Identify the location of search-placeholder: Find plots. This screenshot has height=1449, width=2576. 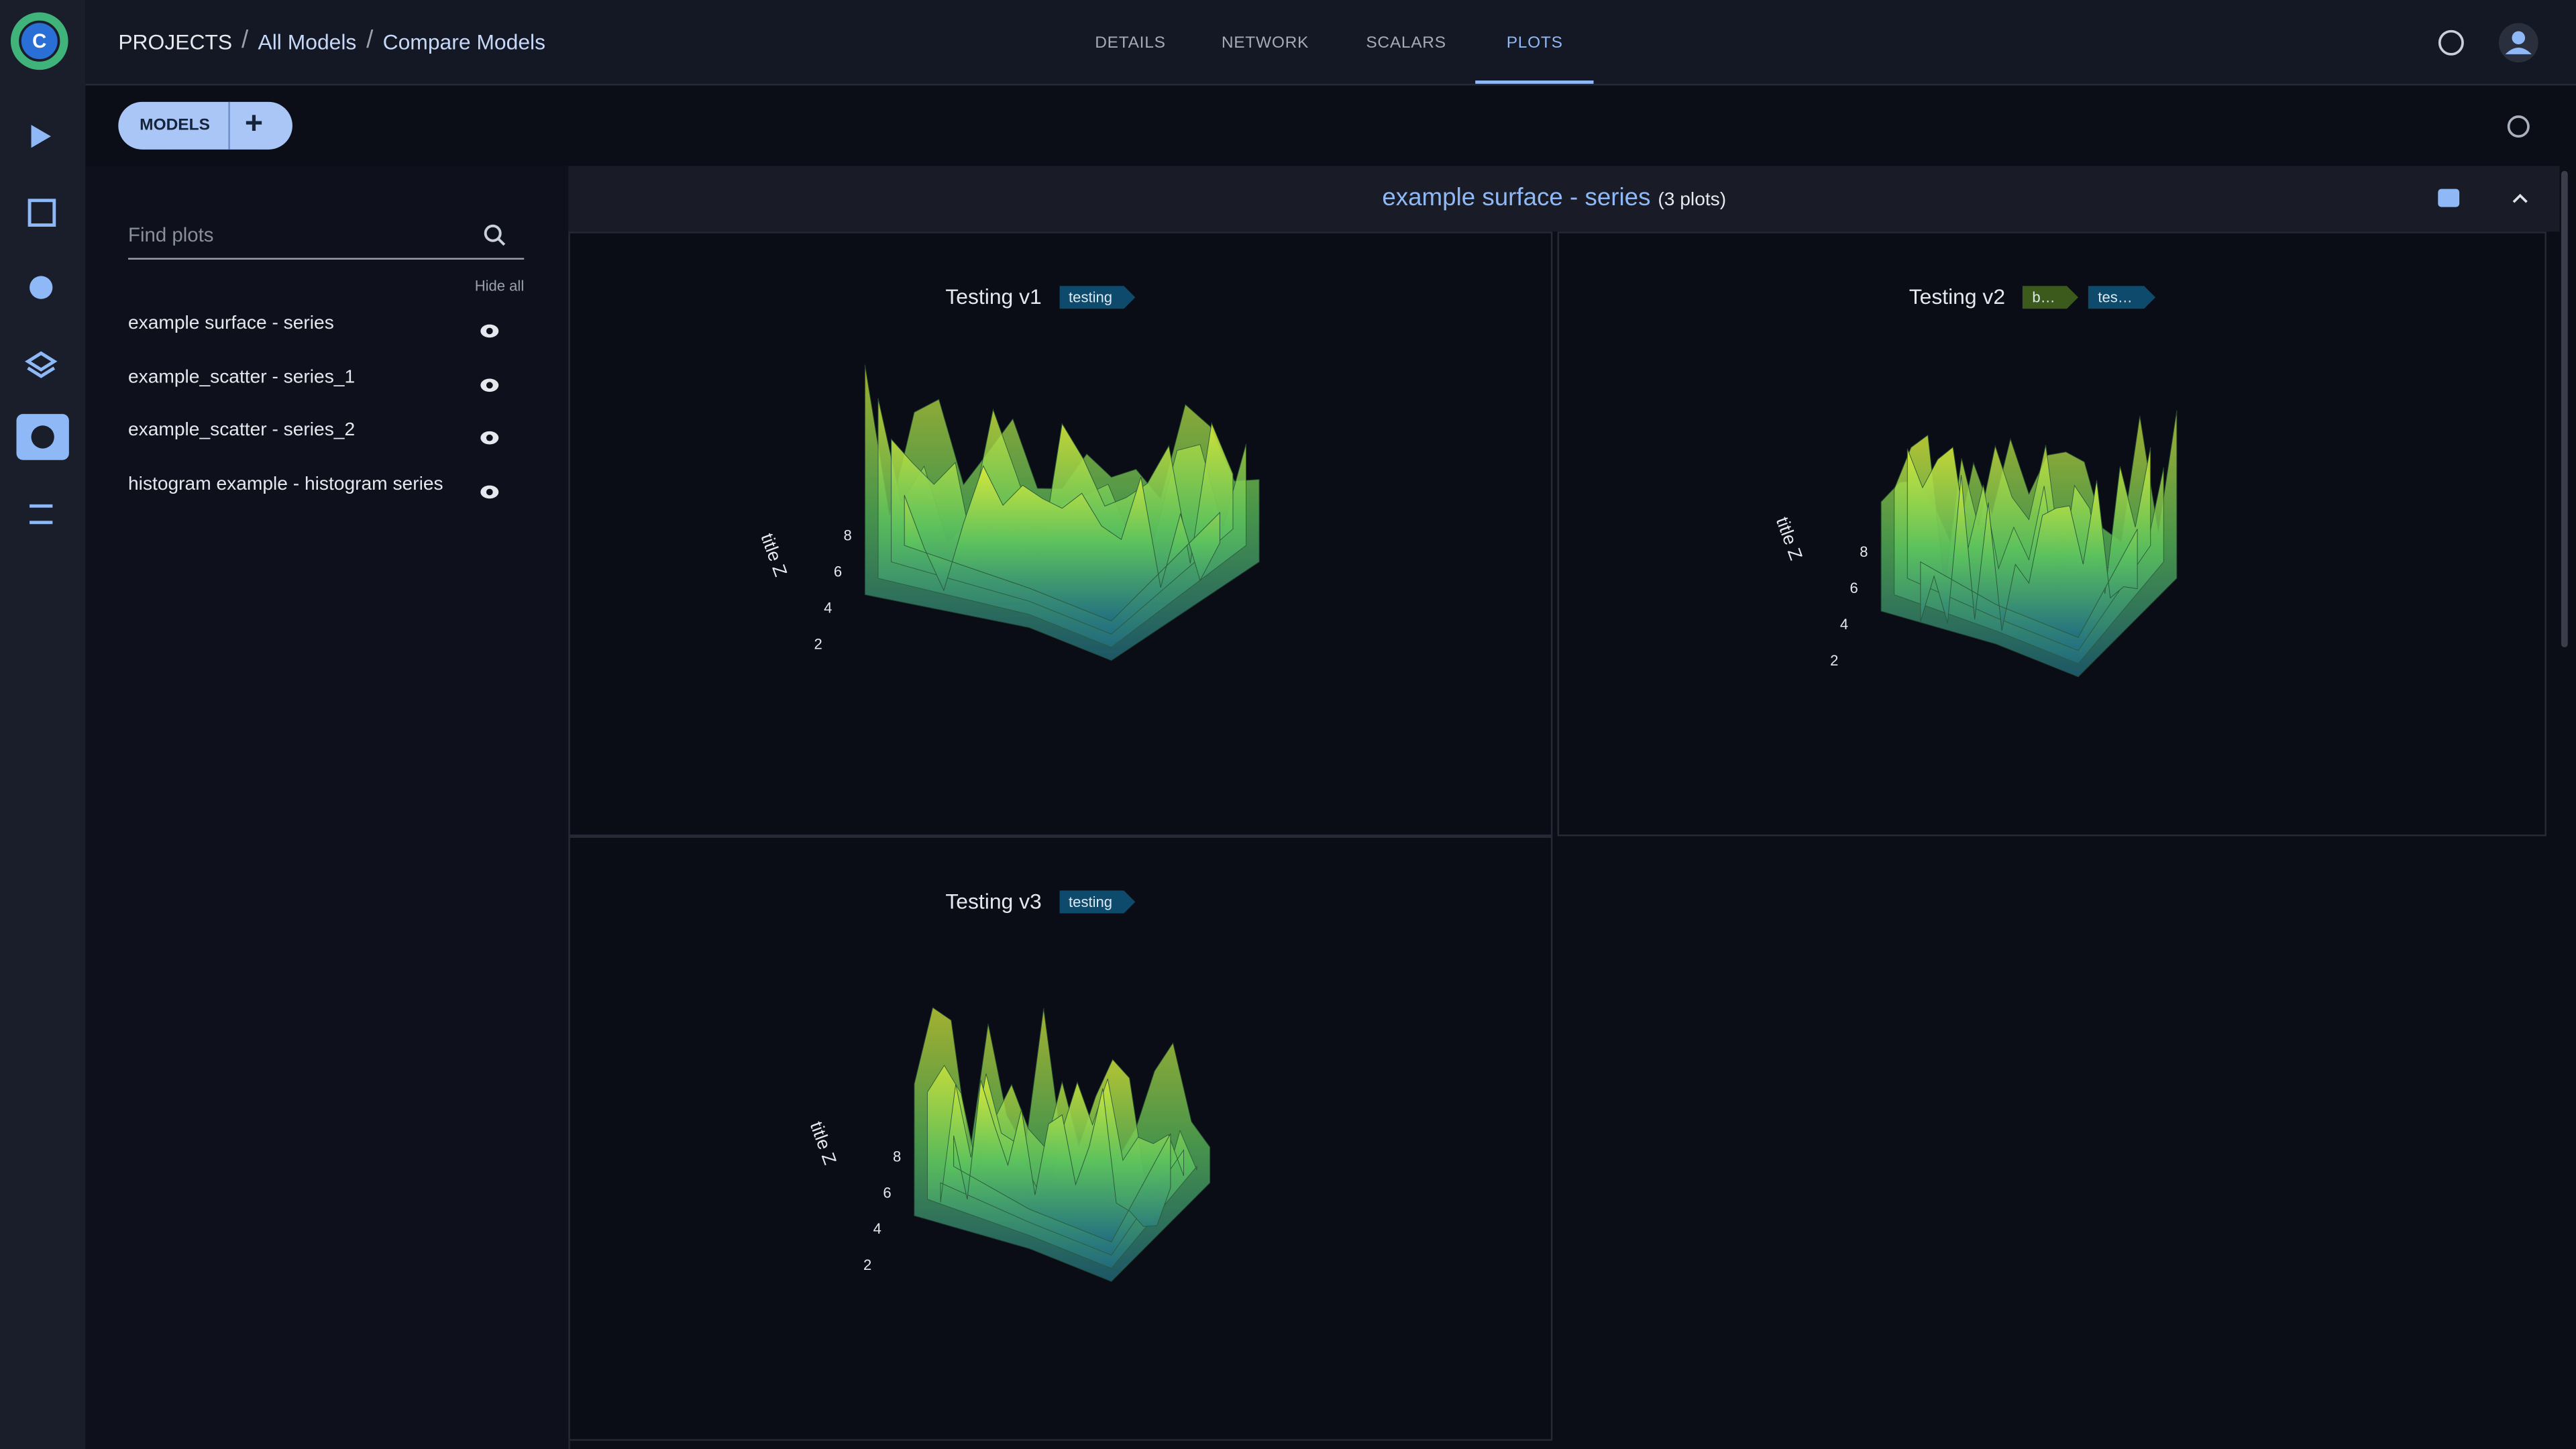
(171, 235).